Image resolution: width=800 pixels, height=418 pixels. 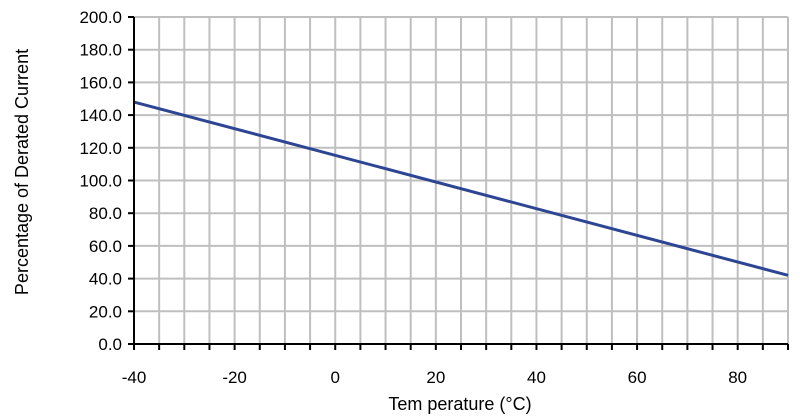 I want to click on x-axis-title: Tem perature (°C), so click(x=459, y=404).